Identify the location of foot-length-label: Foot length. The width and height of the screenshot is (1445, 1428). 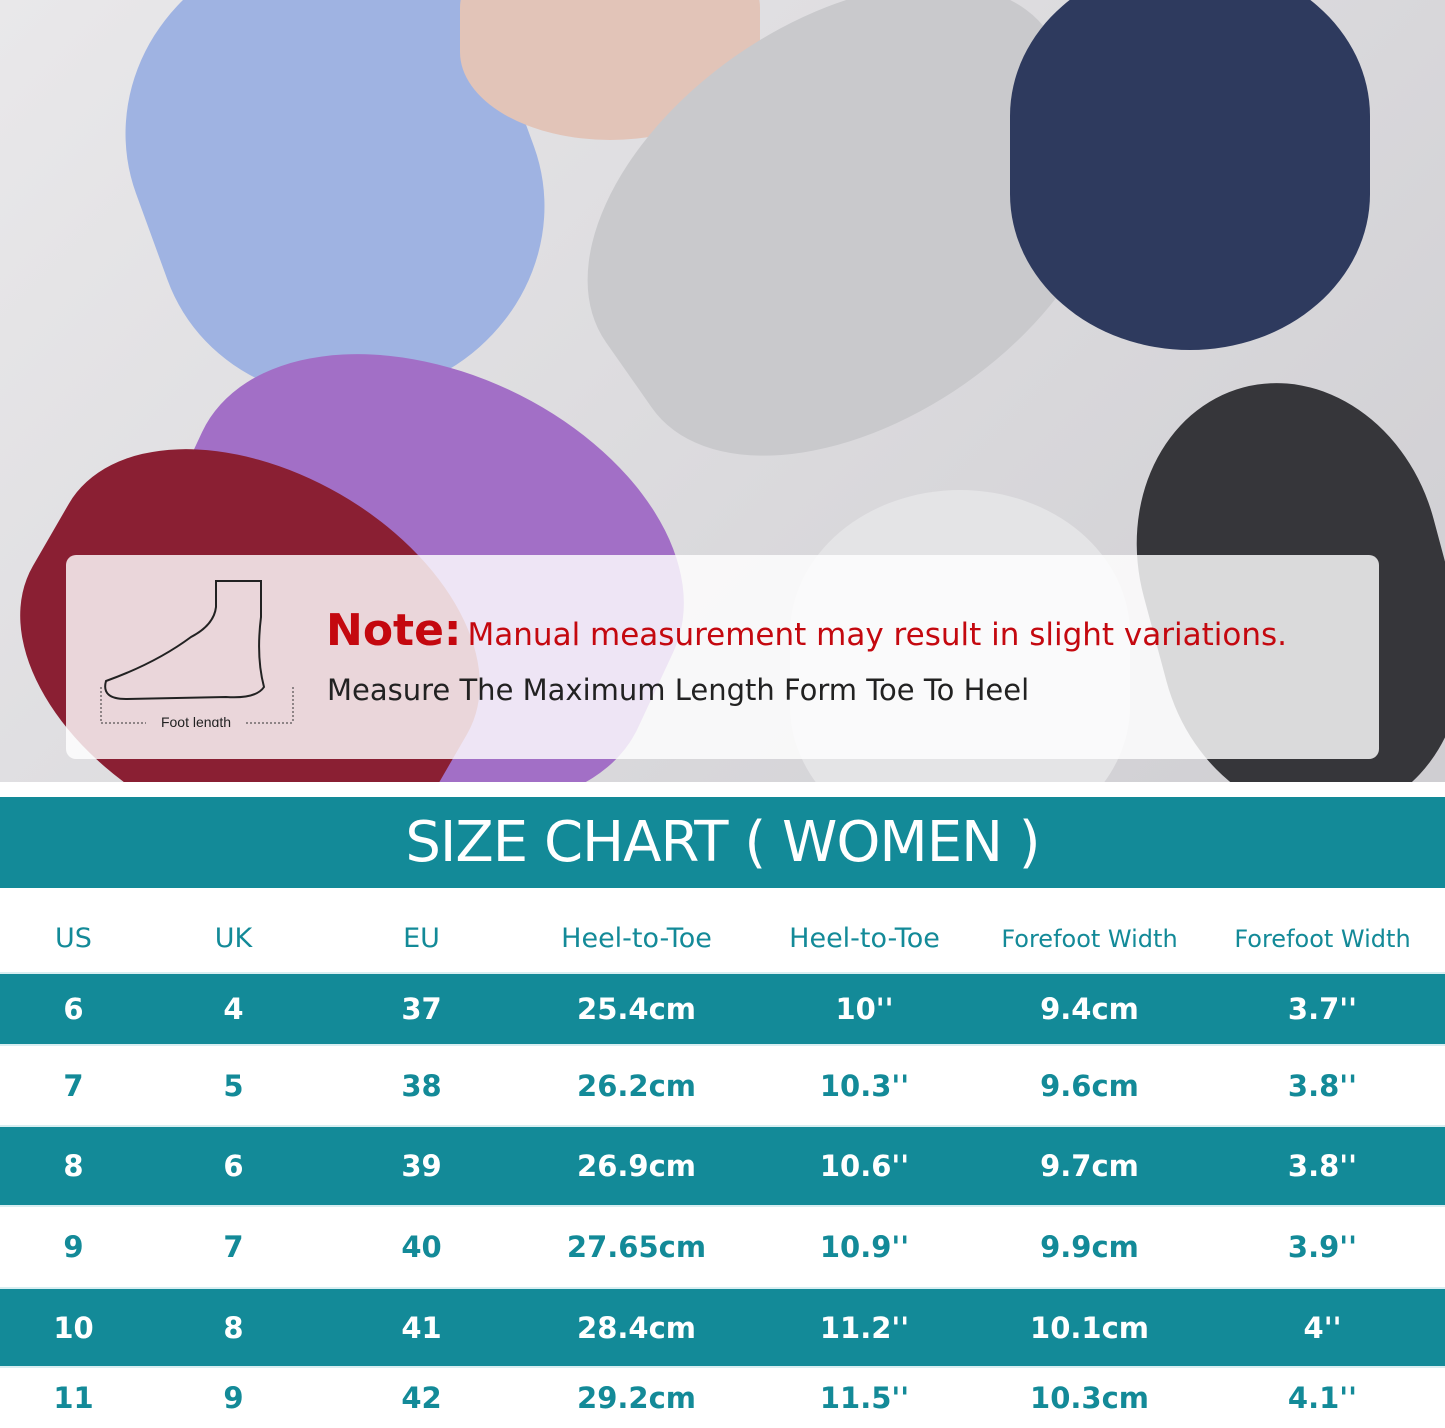
(196, 720).